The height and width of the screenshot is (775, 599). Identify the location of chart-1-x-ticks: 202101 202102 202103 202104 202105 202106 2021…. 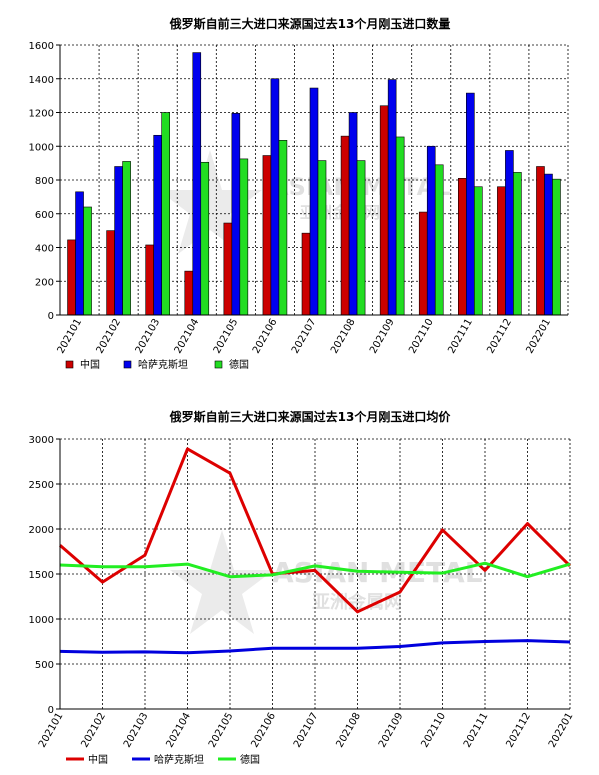
(305, 336).